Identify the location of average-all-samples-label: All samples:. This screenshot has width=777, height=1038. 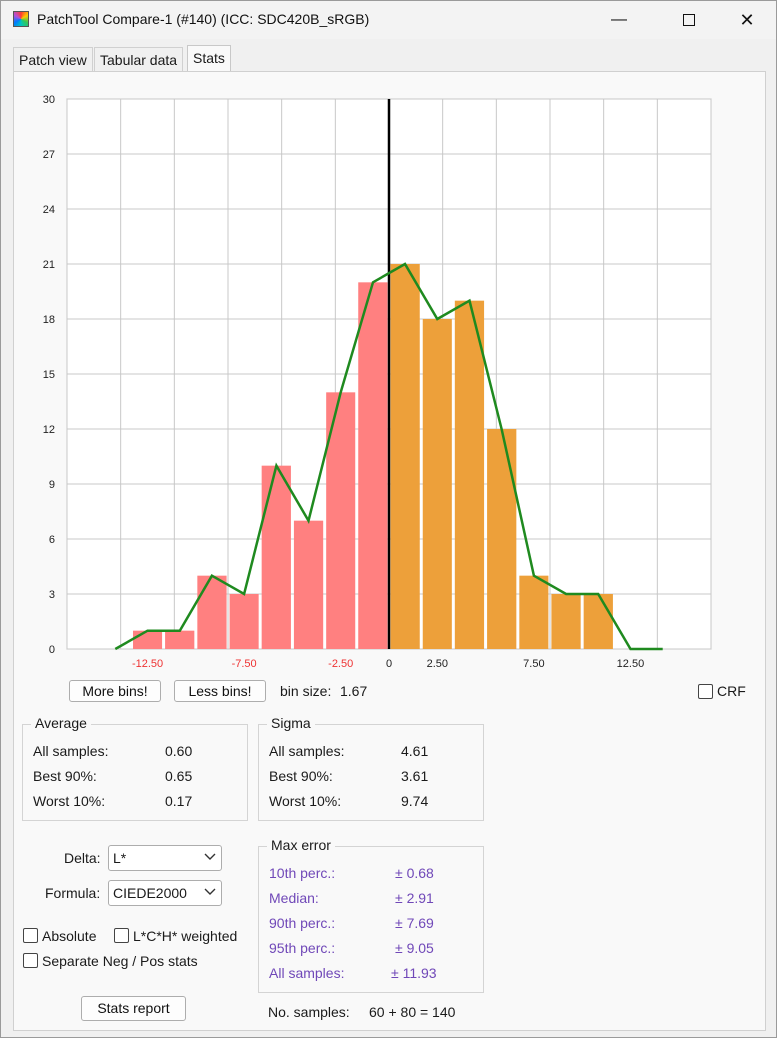
(71, 751).